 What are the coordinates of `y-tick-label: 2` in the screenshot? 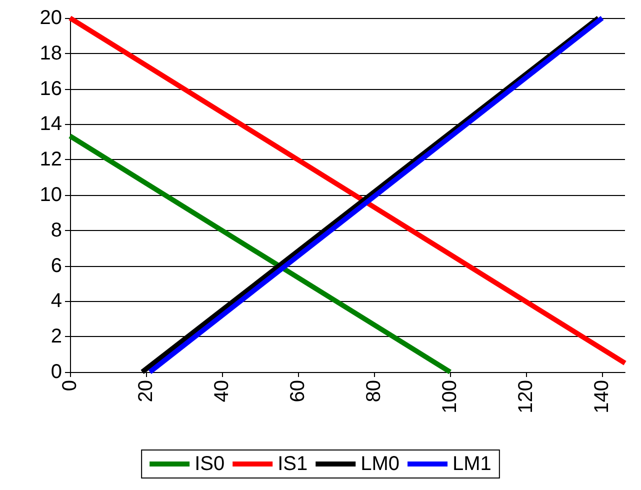 It's located at (56, 337).